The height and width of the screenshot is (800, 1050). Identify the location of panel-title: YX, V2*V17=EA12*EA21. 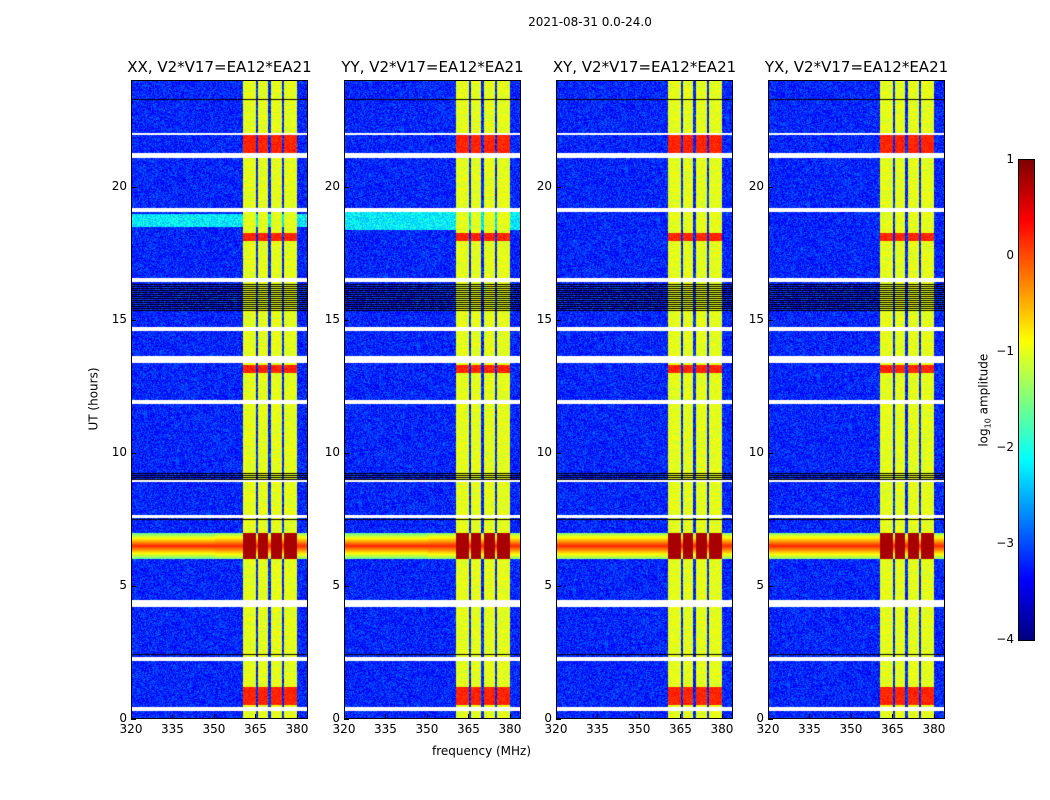
(856, 67).